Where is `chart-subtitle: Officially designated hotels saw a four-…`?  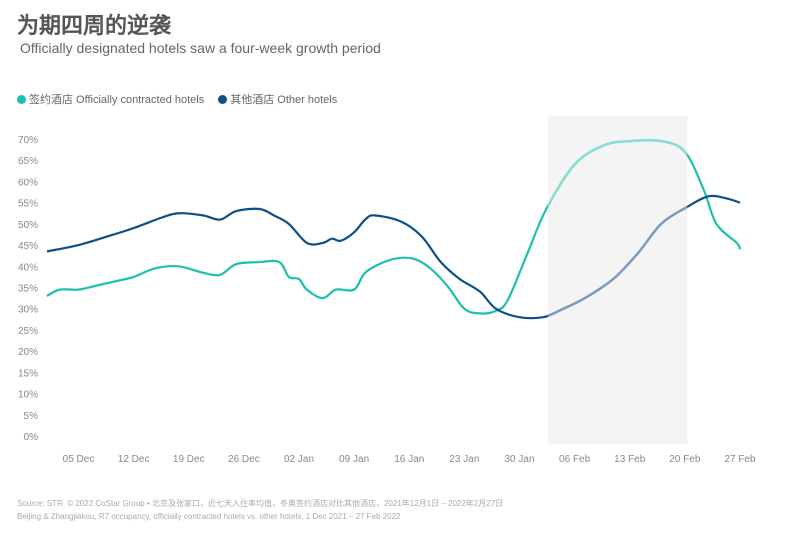 chart-subtitle: Officially designated hotels saw a four-… is located at coordinates (200, 48).